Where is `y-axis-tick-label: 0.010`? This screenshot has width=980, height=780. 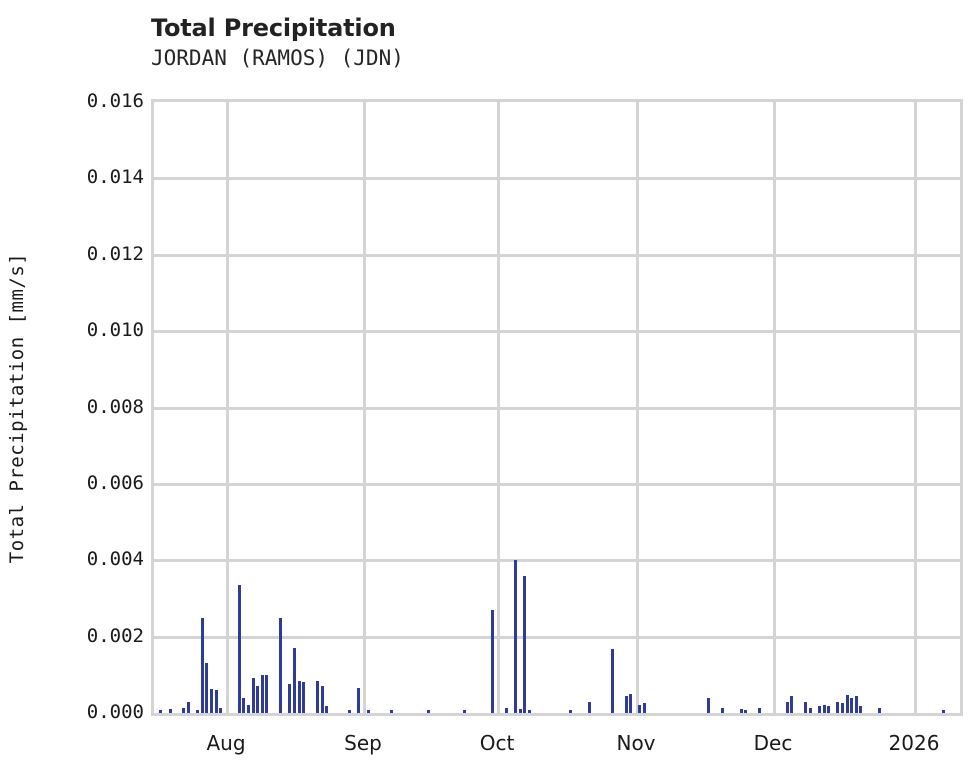
y-axis-tick-label: 0.010 is located at coordinates (115, 330).